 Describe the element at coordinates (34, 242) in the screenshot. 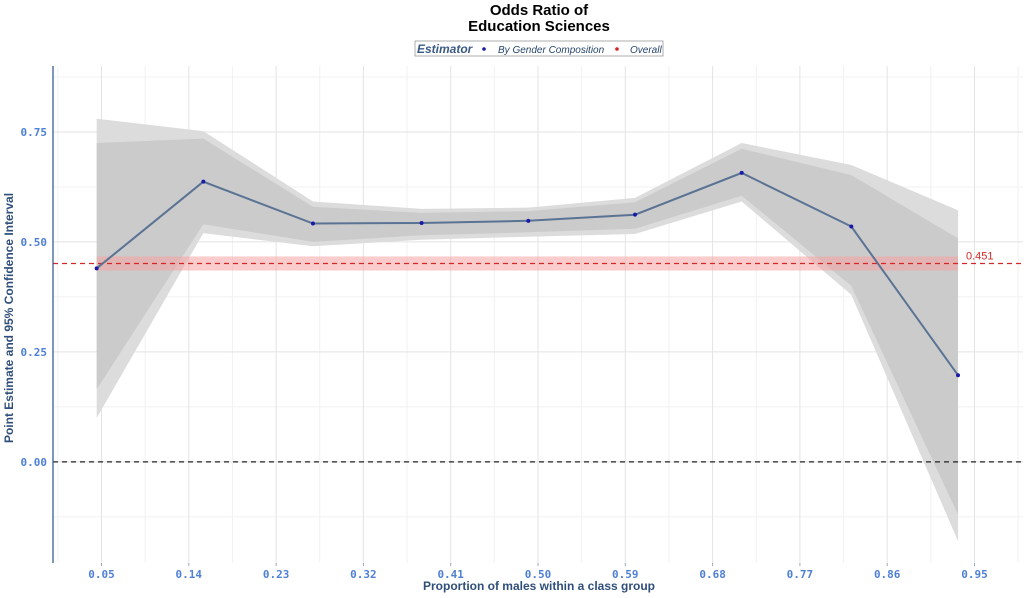

I see `y-tick-label: 0.50` at that location.